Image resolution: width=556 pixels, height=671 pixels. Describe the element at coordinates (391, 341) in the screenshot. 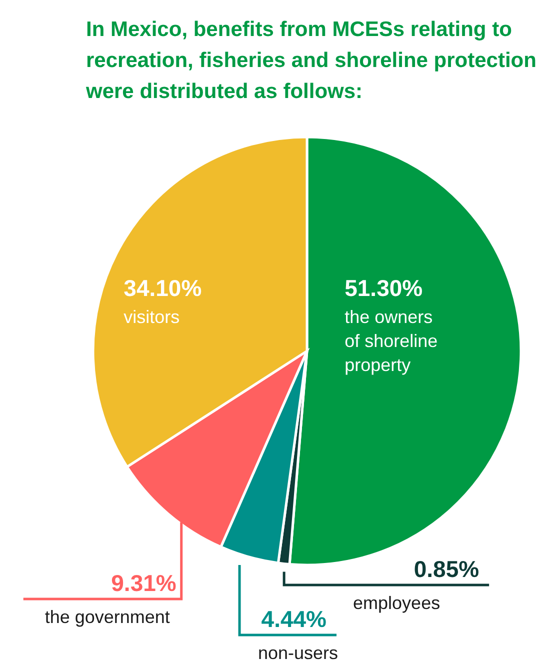

I see `slice-label: the owners of shoreline property` at that location.